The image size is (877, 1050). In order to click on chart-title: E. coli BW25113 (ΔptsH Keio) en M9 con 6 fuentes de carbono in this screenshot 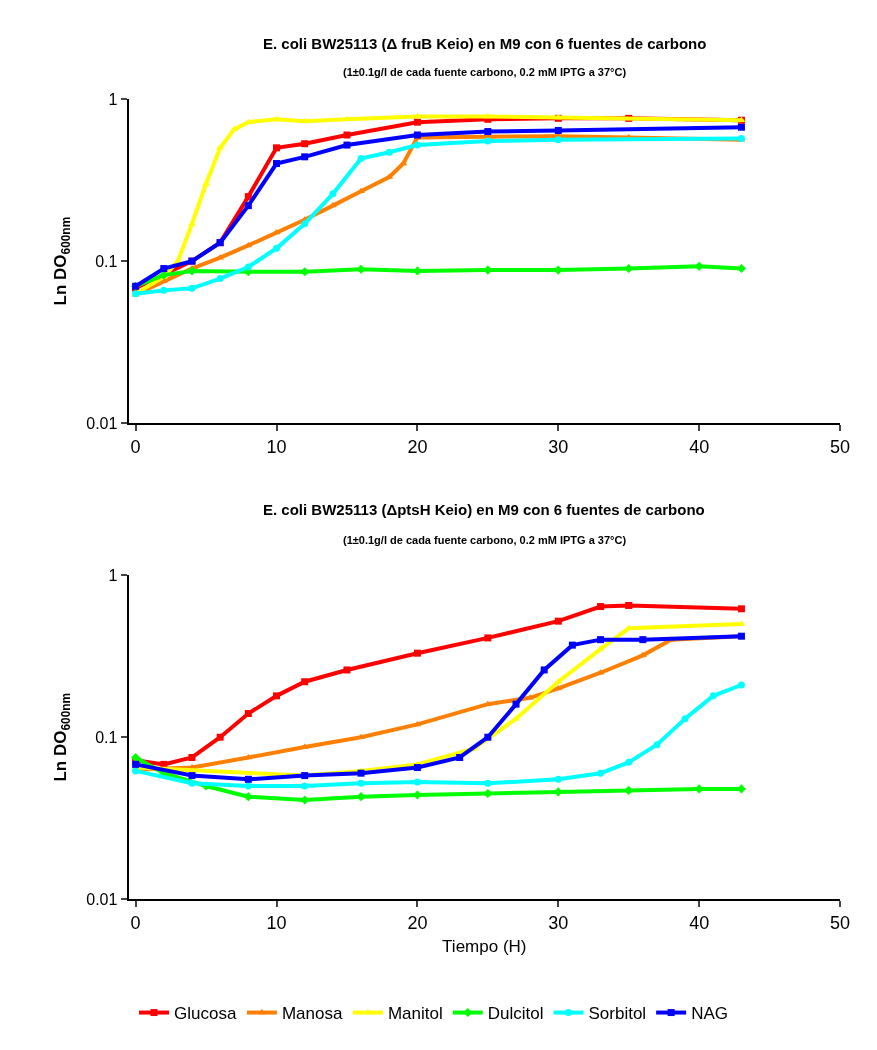, I will do `click(484, 509)`.